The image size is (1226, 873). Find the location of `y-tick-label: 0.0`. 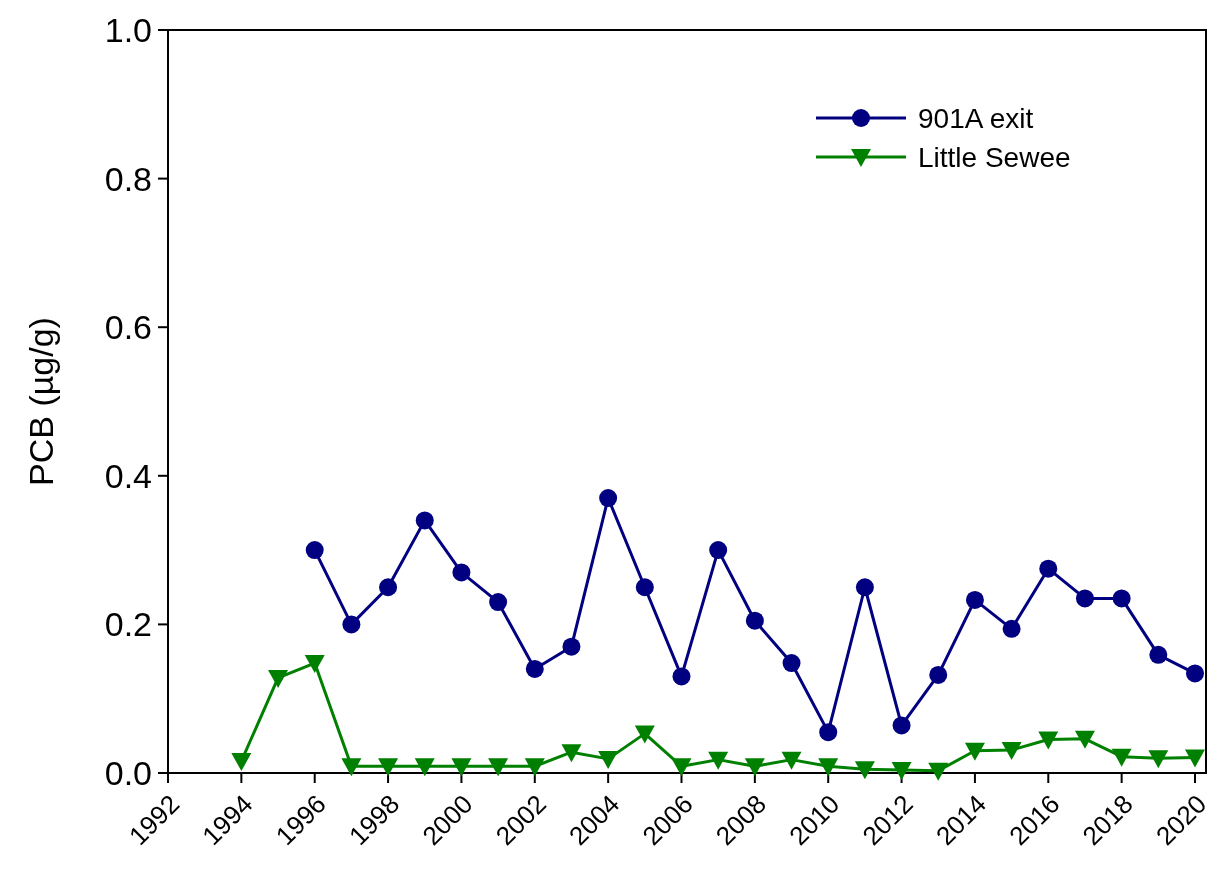

y-tick-label: 0.0 is located at coordinates (128, 772).